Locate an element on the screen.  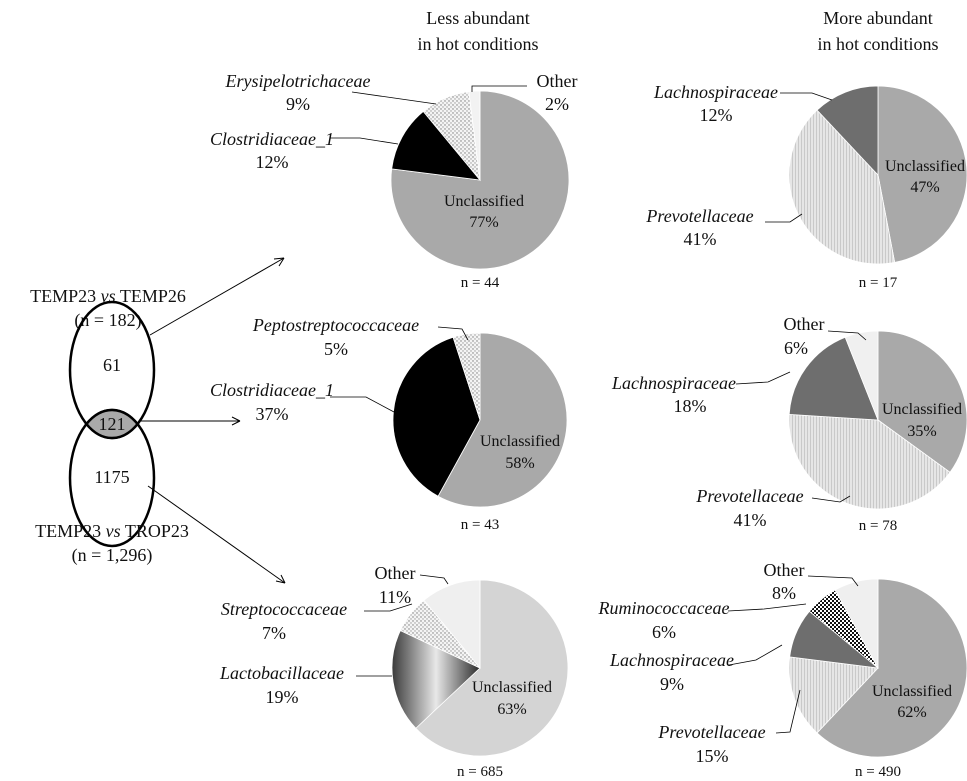
pie-more-shared is located at coordinates (877, 420).